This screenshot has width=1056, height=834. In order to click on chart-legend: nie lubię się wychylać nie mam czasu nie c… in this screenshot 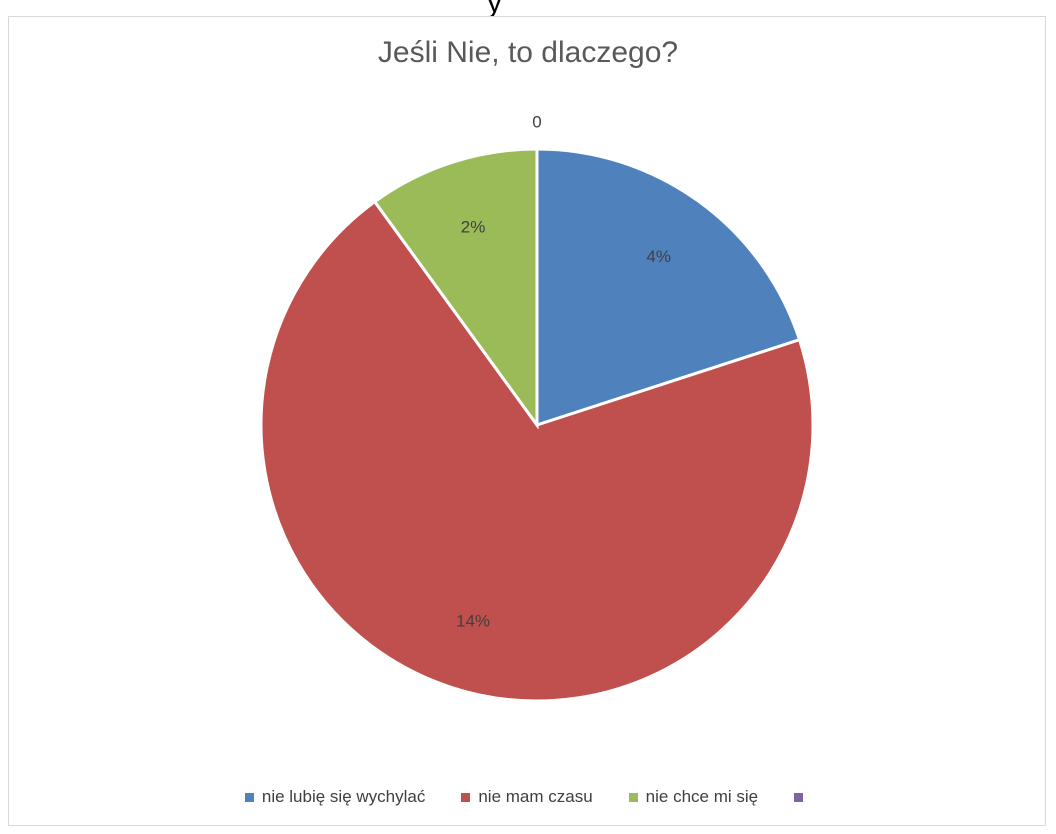, I will do `click(528, 797)`.